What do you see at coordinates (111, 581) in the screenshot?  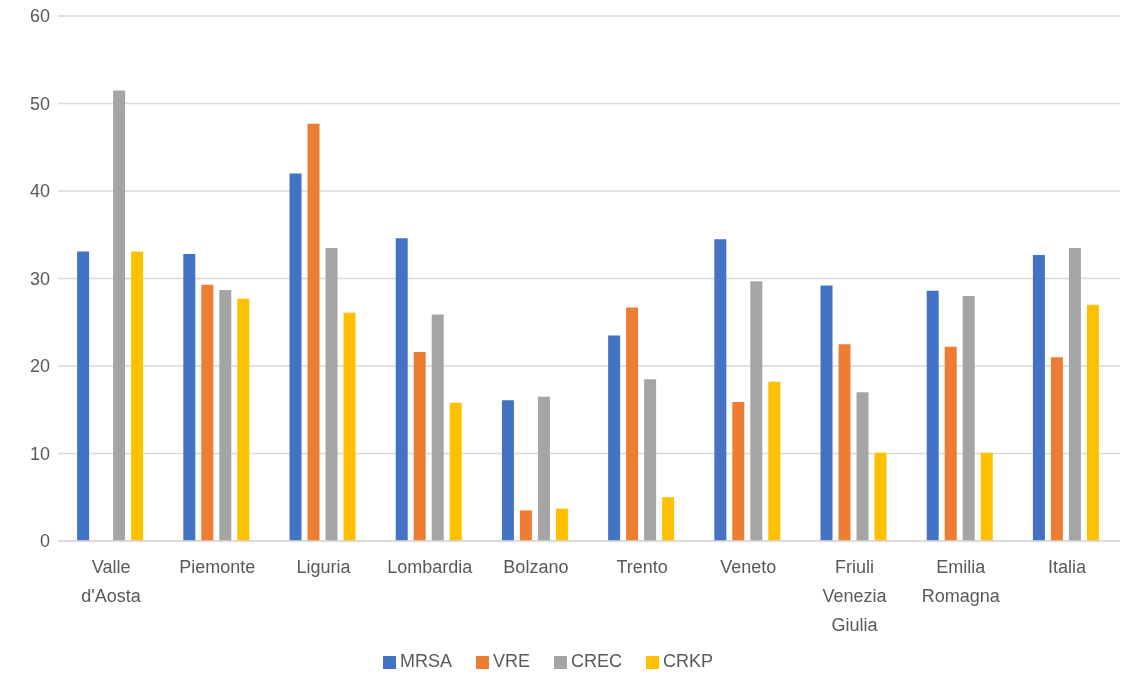 I see `x-tick-label: Valle d'Aosta` at bounding box center [111, 581].